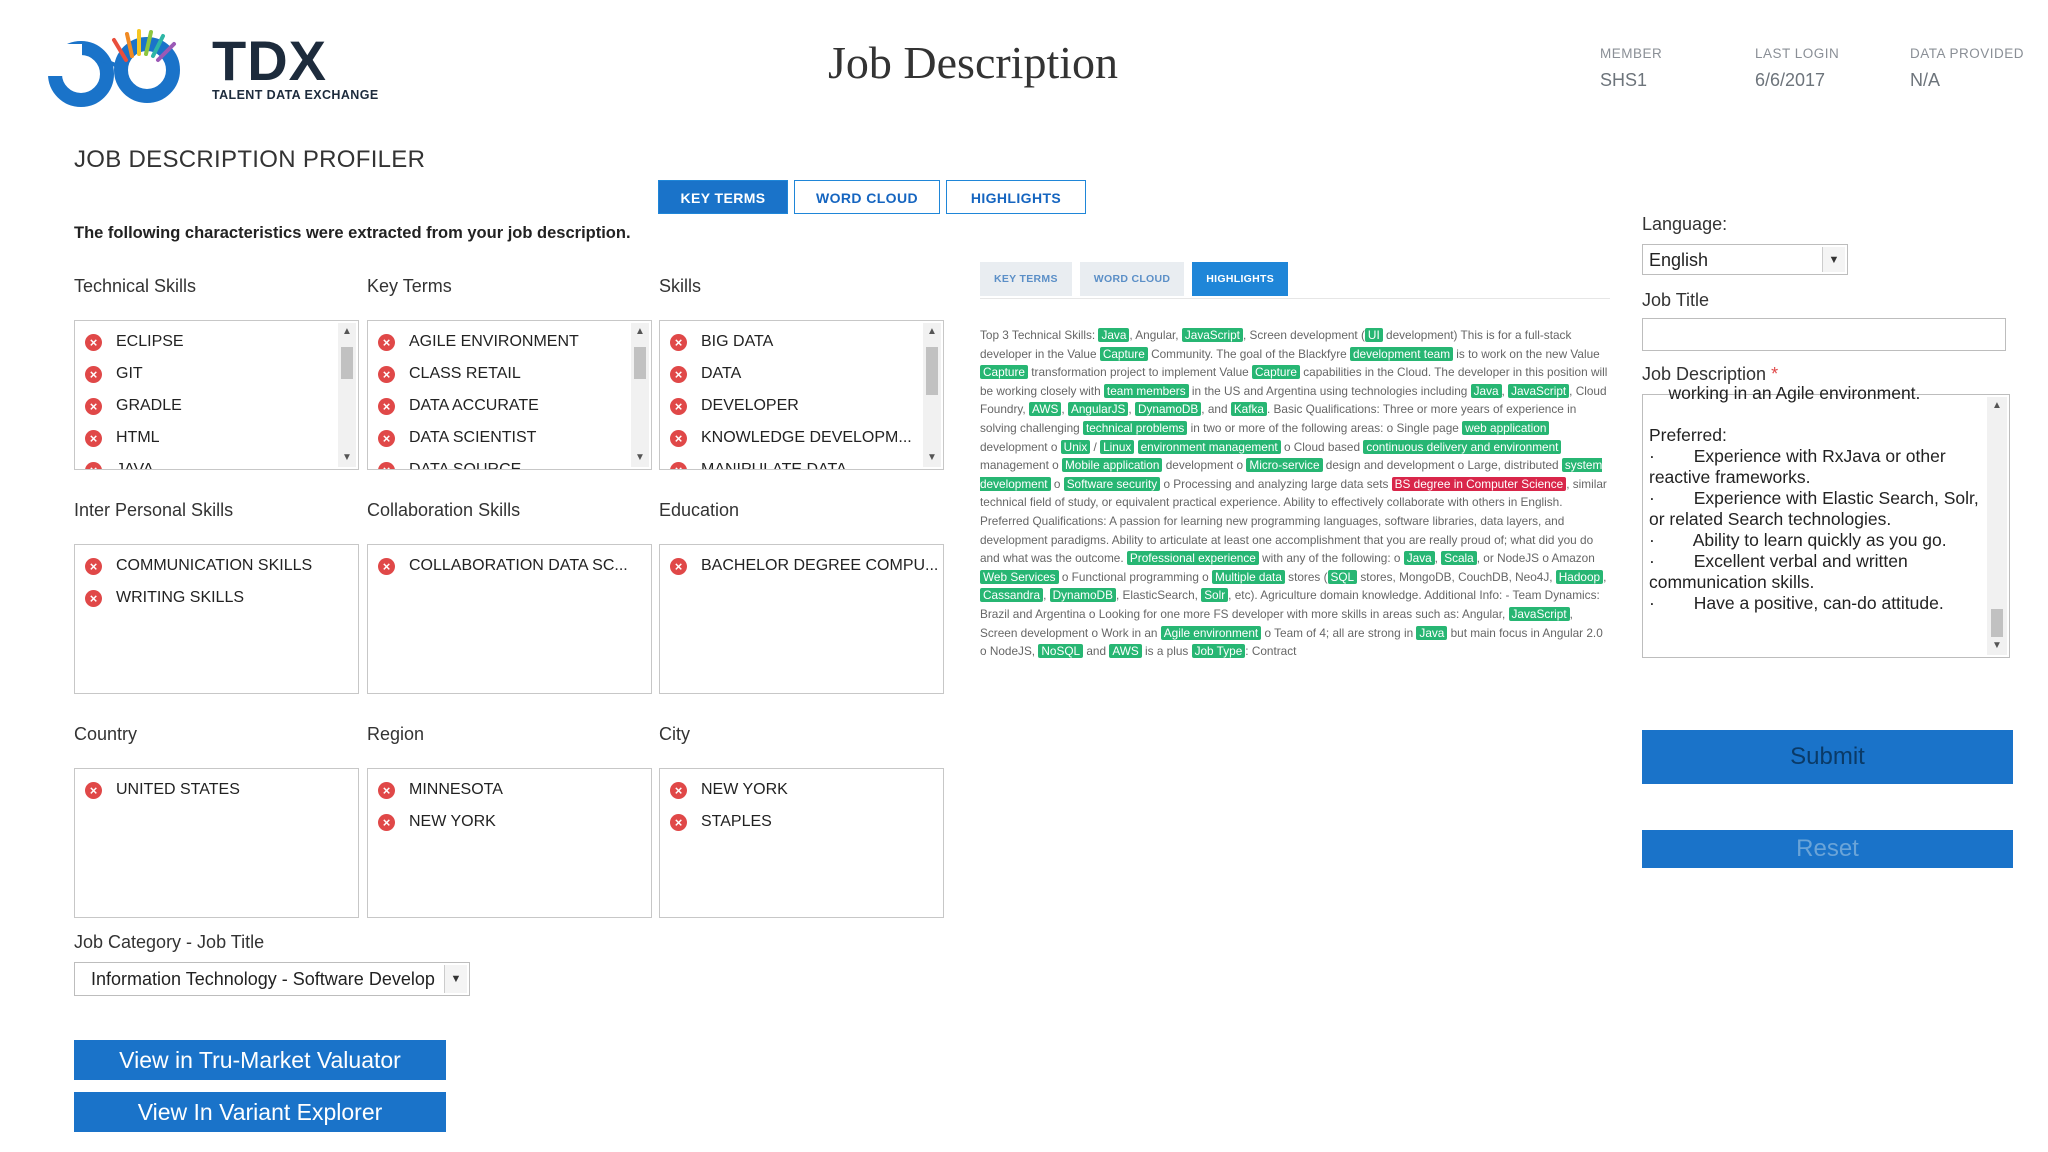 The width and height of the screenshot is (2048, 1152). Describe the element at coordinates (473, 437) in the screenshot. I see `list-item-label: DATA SCIENTIST` at that location.